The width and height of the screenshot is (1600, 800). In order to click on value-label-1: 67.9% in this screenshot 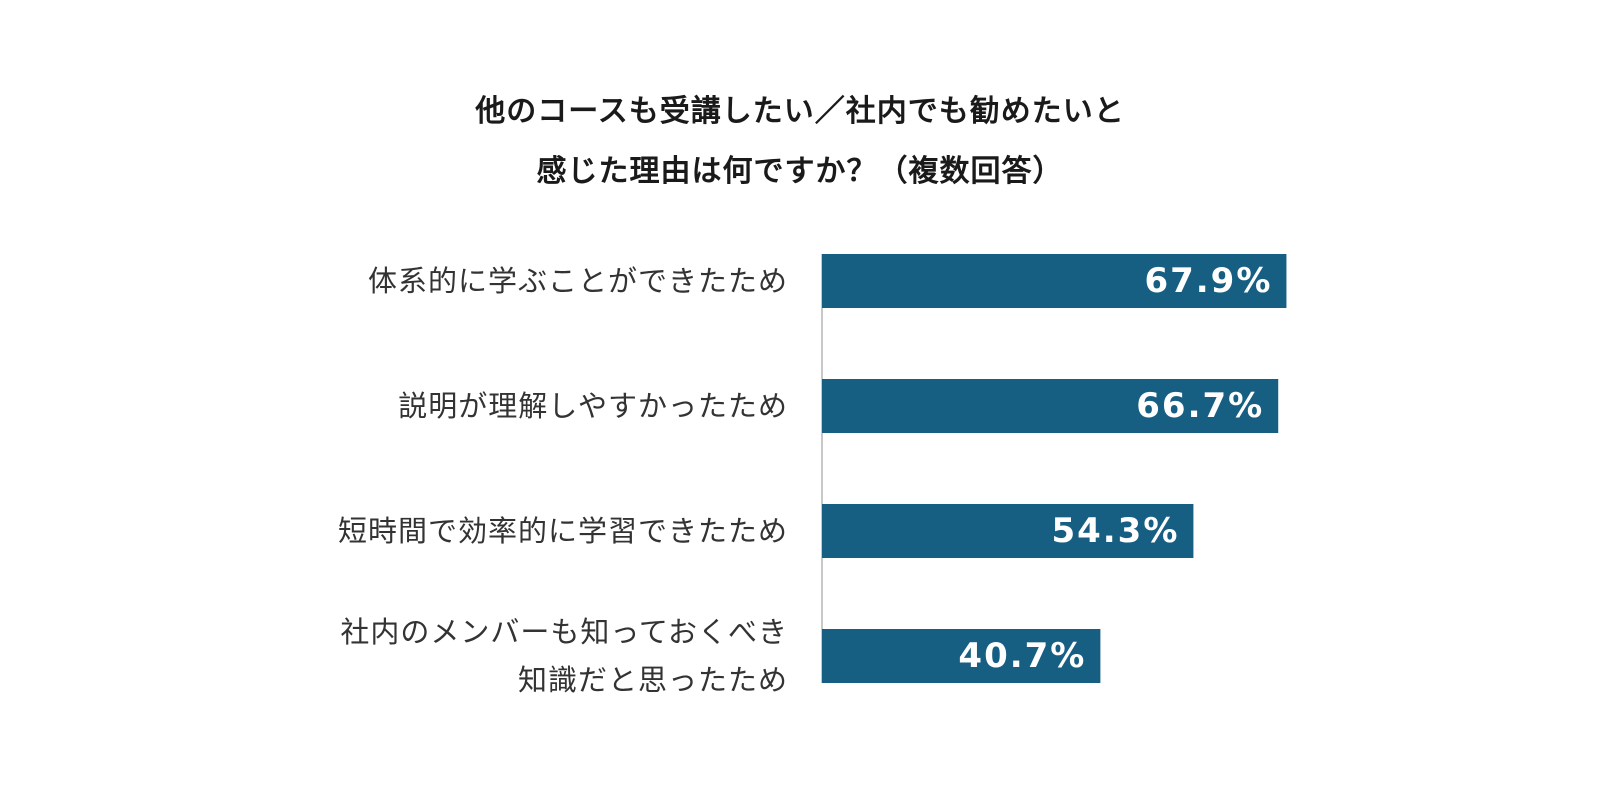, I will do `click(1208, 281)`.